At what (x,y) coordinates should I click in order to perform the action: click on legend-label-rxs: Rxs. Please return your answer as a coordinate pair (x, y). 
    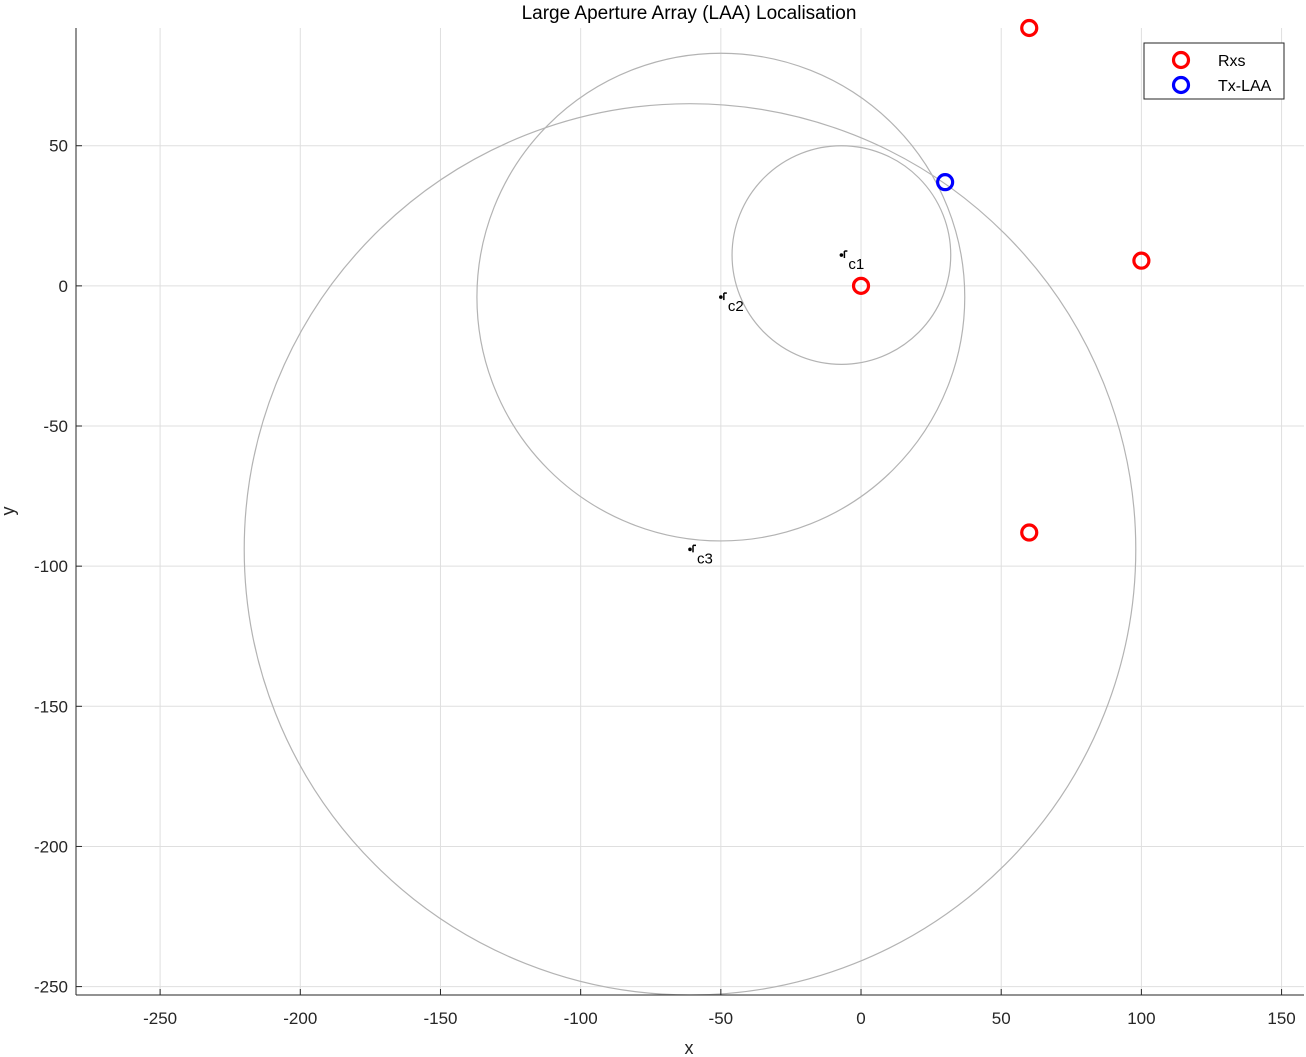
    Looking at the image, I should click on (1232, 61).